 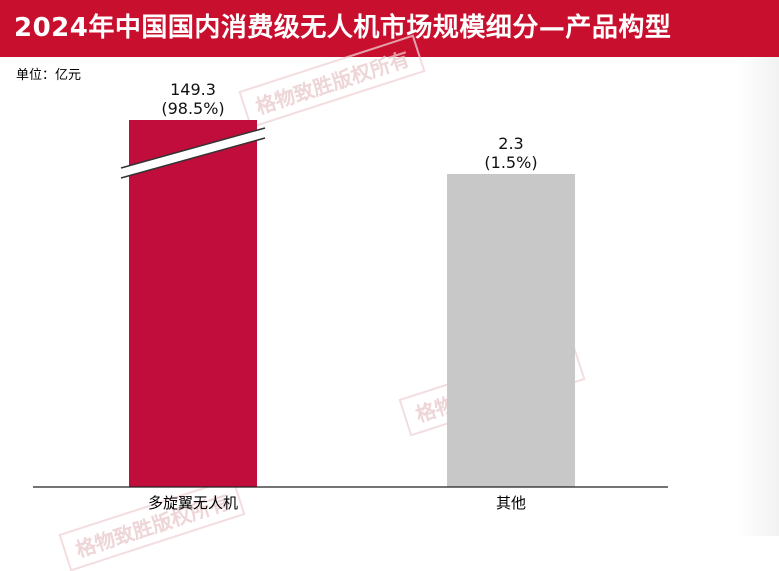 I want to click on side-shade, so click(x=758, y=296).